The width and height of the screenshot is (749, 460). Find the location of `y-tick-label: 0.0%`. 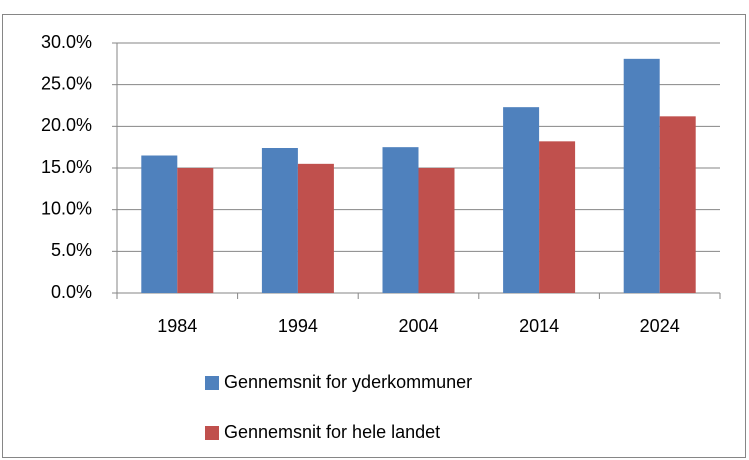

y-tick-label: 0.0% is located at coordinates (71, 292).